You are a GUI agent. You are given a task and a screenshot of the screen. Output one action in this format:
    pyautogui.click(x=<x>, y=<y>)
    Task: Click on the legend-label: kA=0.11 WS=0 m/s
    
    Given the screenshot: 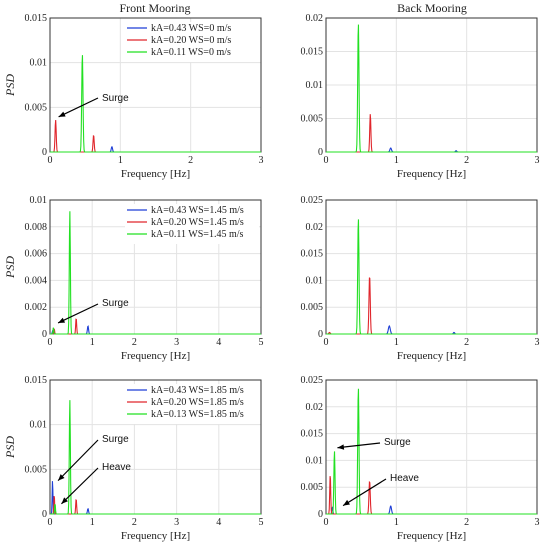 What is the action you would take?
    pyautogui.click(x=191, y=52)
    